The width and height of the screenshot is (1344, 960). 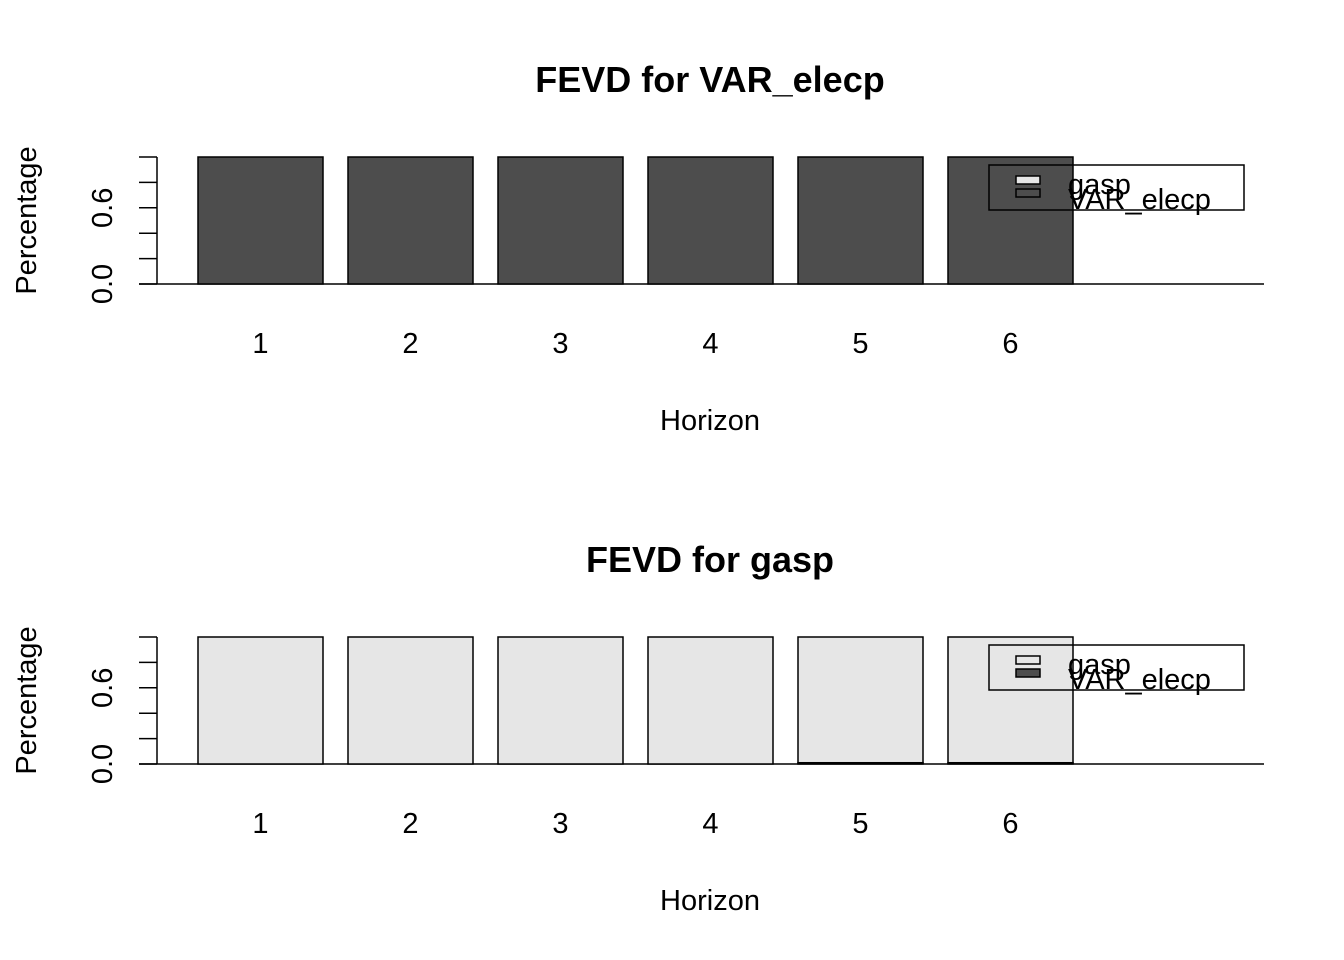 What do you see at coordinates (709, 79) in the screenshot?
I see `chart-title: FEVD for VAR_elecp` at bounding box center [709, 79].